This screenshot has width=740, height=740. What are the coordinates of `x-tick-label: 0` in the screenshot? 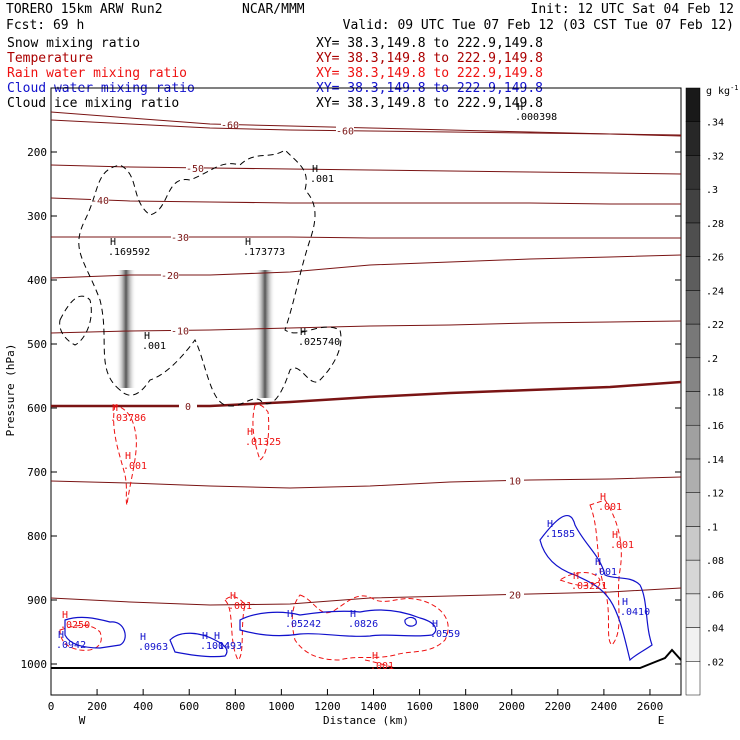 It's located at (51, 706).